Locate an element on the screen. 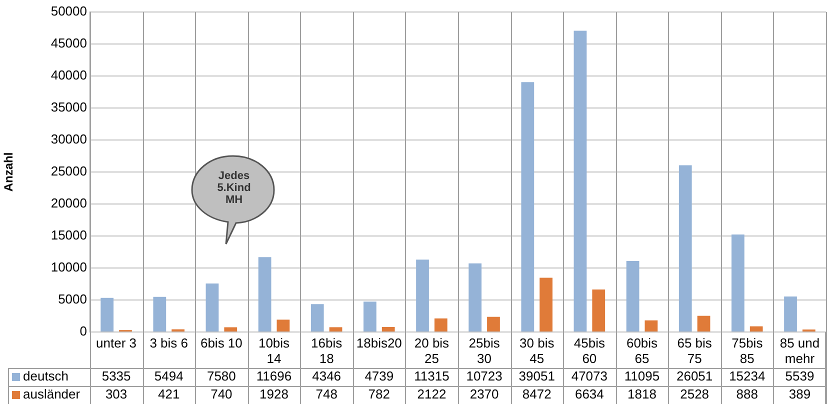  y-tick-label: 25000 is located at coordinates (68, 171).